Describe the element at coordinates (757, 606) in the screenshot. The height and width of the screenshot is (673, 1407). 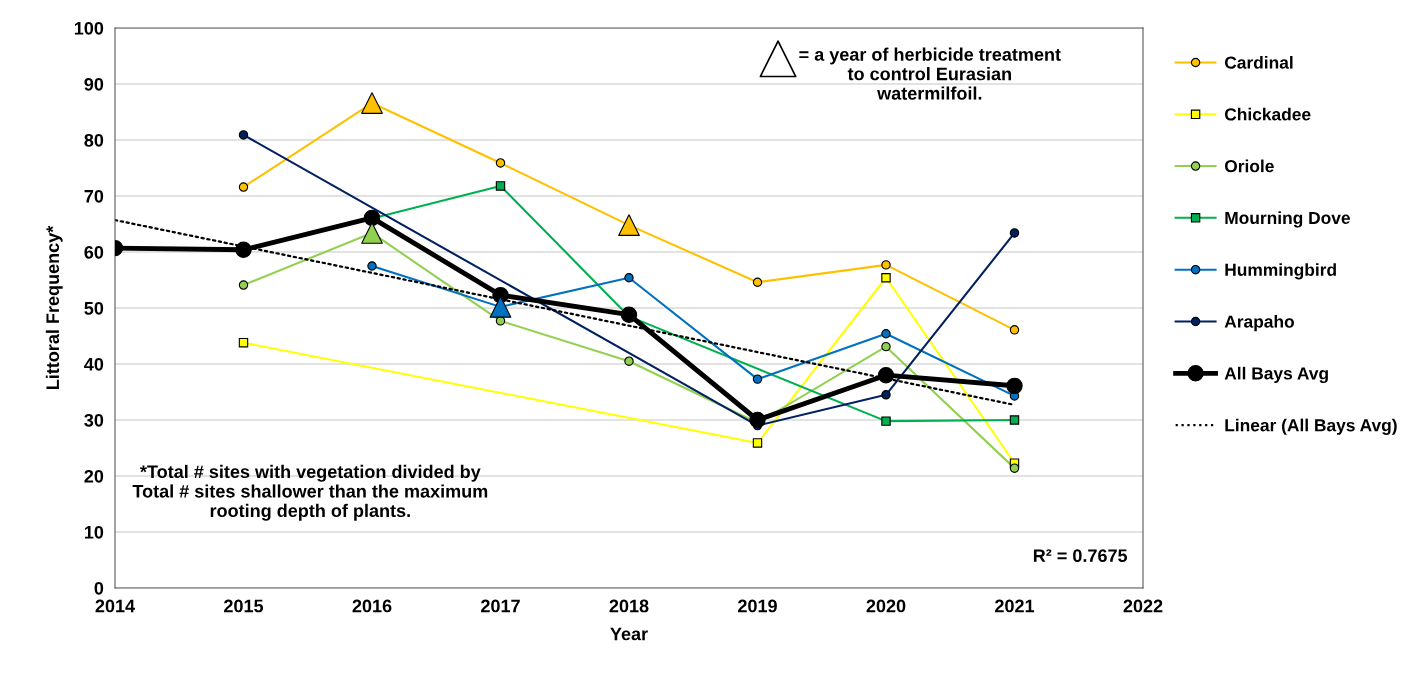
I see `x-tick-label: 2019` at that location.